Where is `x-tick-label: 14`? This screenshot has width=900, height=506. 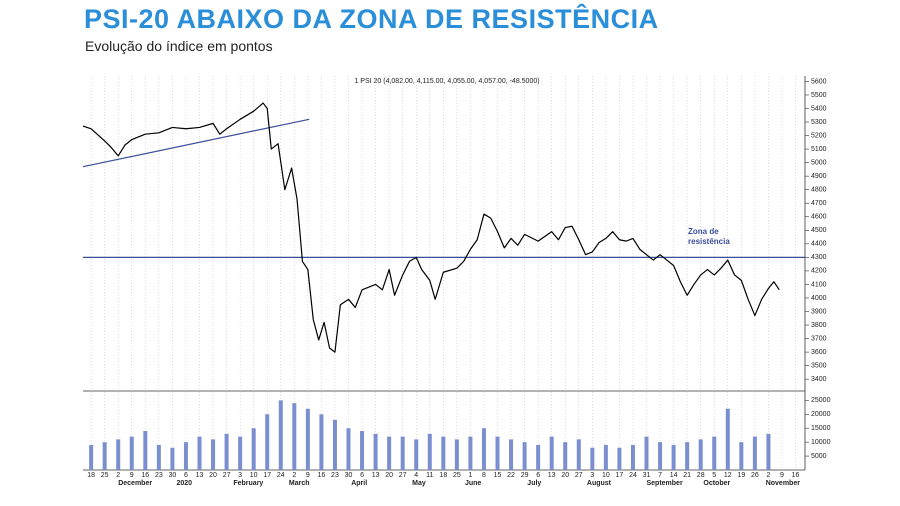
x-tick-label: 14 is located at coordinates (674, 475).